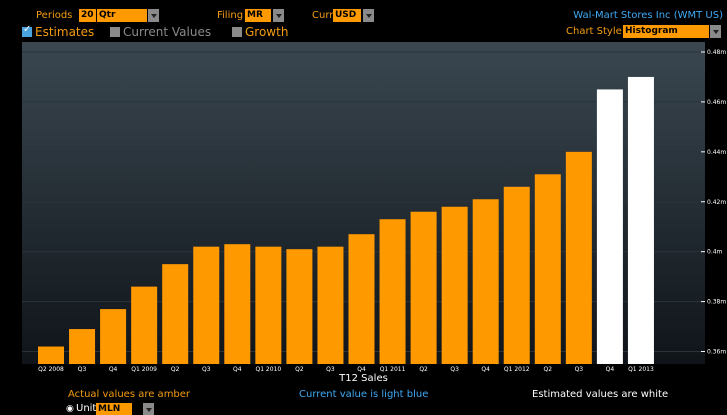 The width and height of the screenshot is (727, 415). Describe the element at coordinates (716, 102) in the screenshot. I see `y-tick-label: 0.46m` at that location.